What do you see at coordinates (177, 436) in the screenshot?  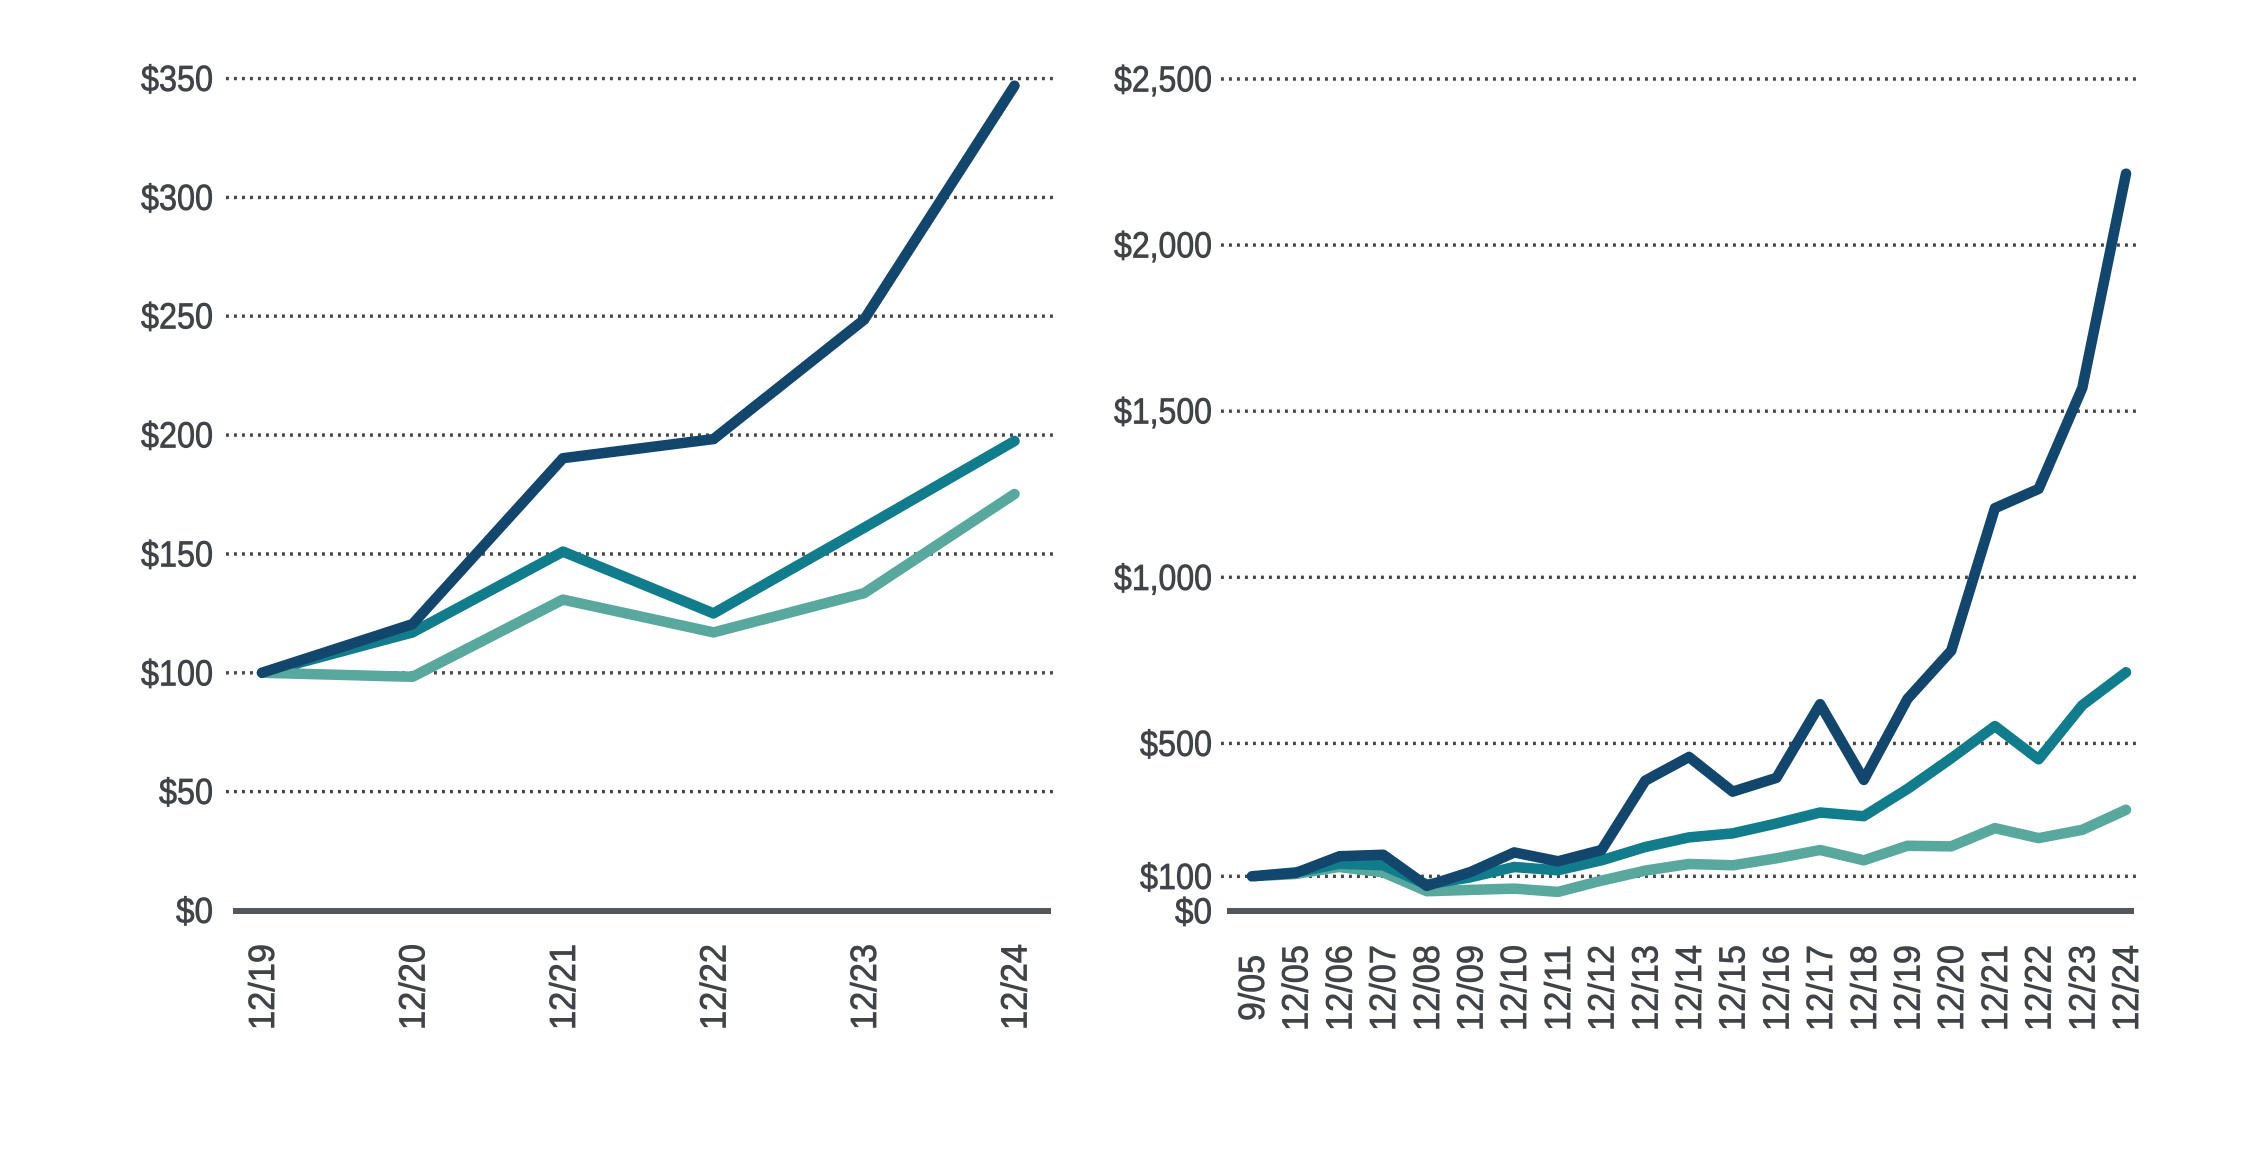 I see `svg-text: $200` at bounding box center [177, 436].